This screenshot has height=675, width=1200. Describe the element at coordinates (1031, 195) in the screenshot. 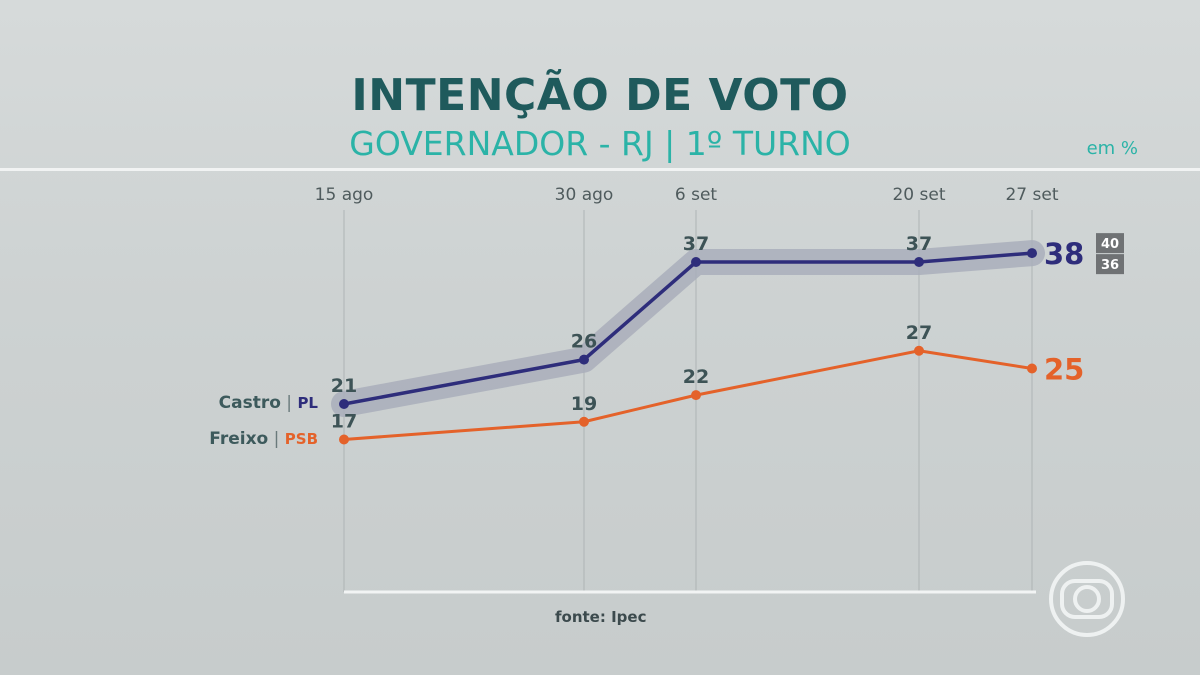

I see `x-tick-label: 27 set` at that location.